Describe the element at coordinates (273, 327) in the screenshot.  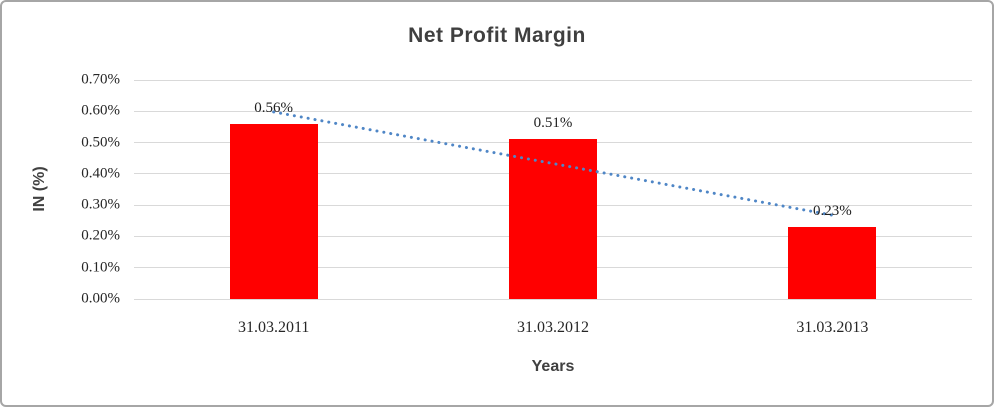
I see `x-tick-label: 31.03.2011` at that location.